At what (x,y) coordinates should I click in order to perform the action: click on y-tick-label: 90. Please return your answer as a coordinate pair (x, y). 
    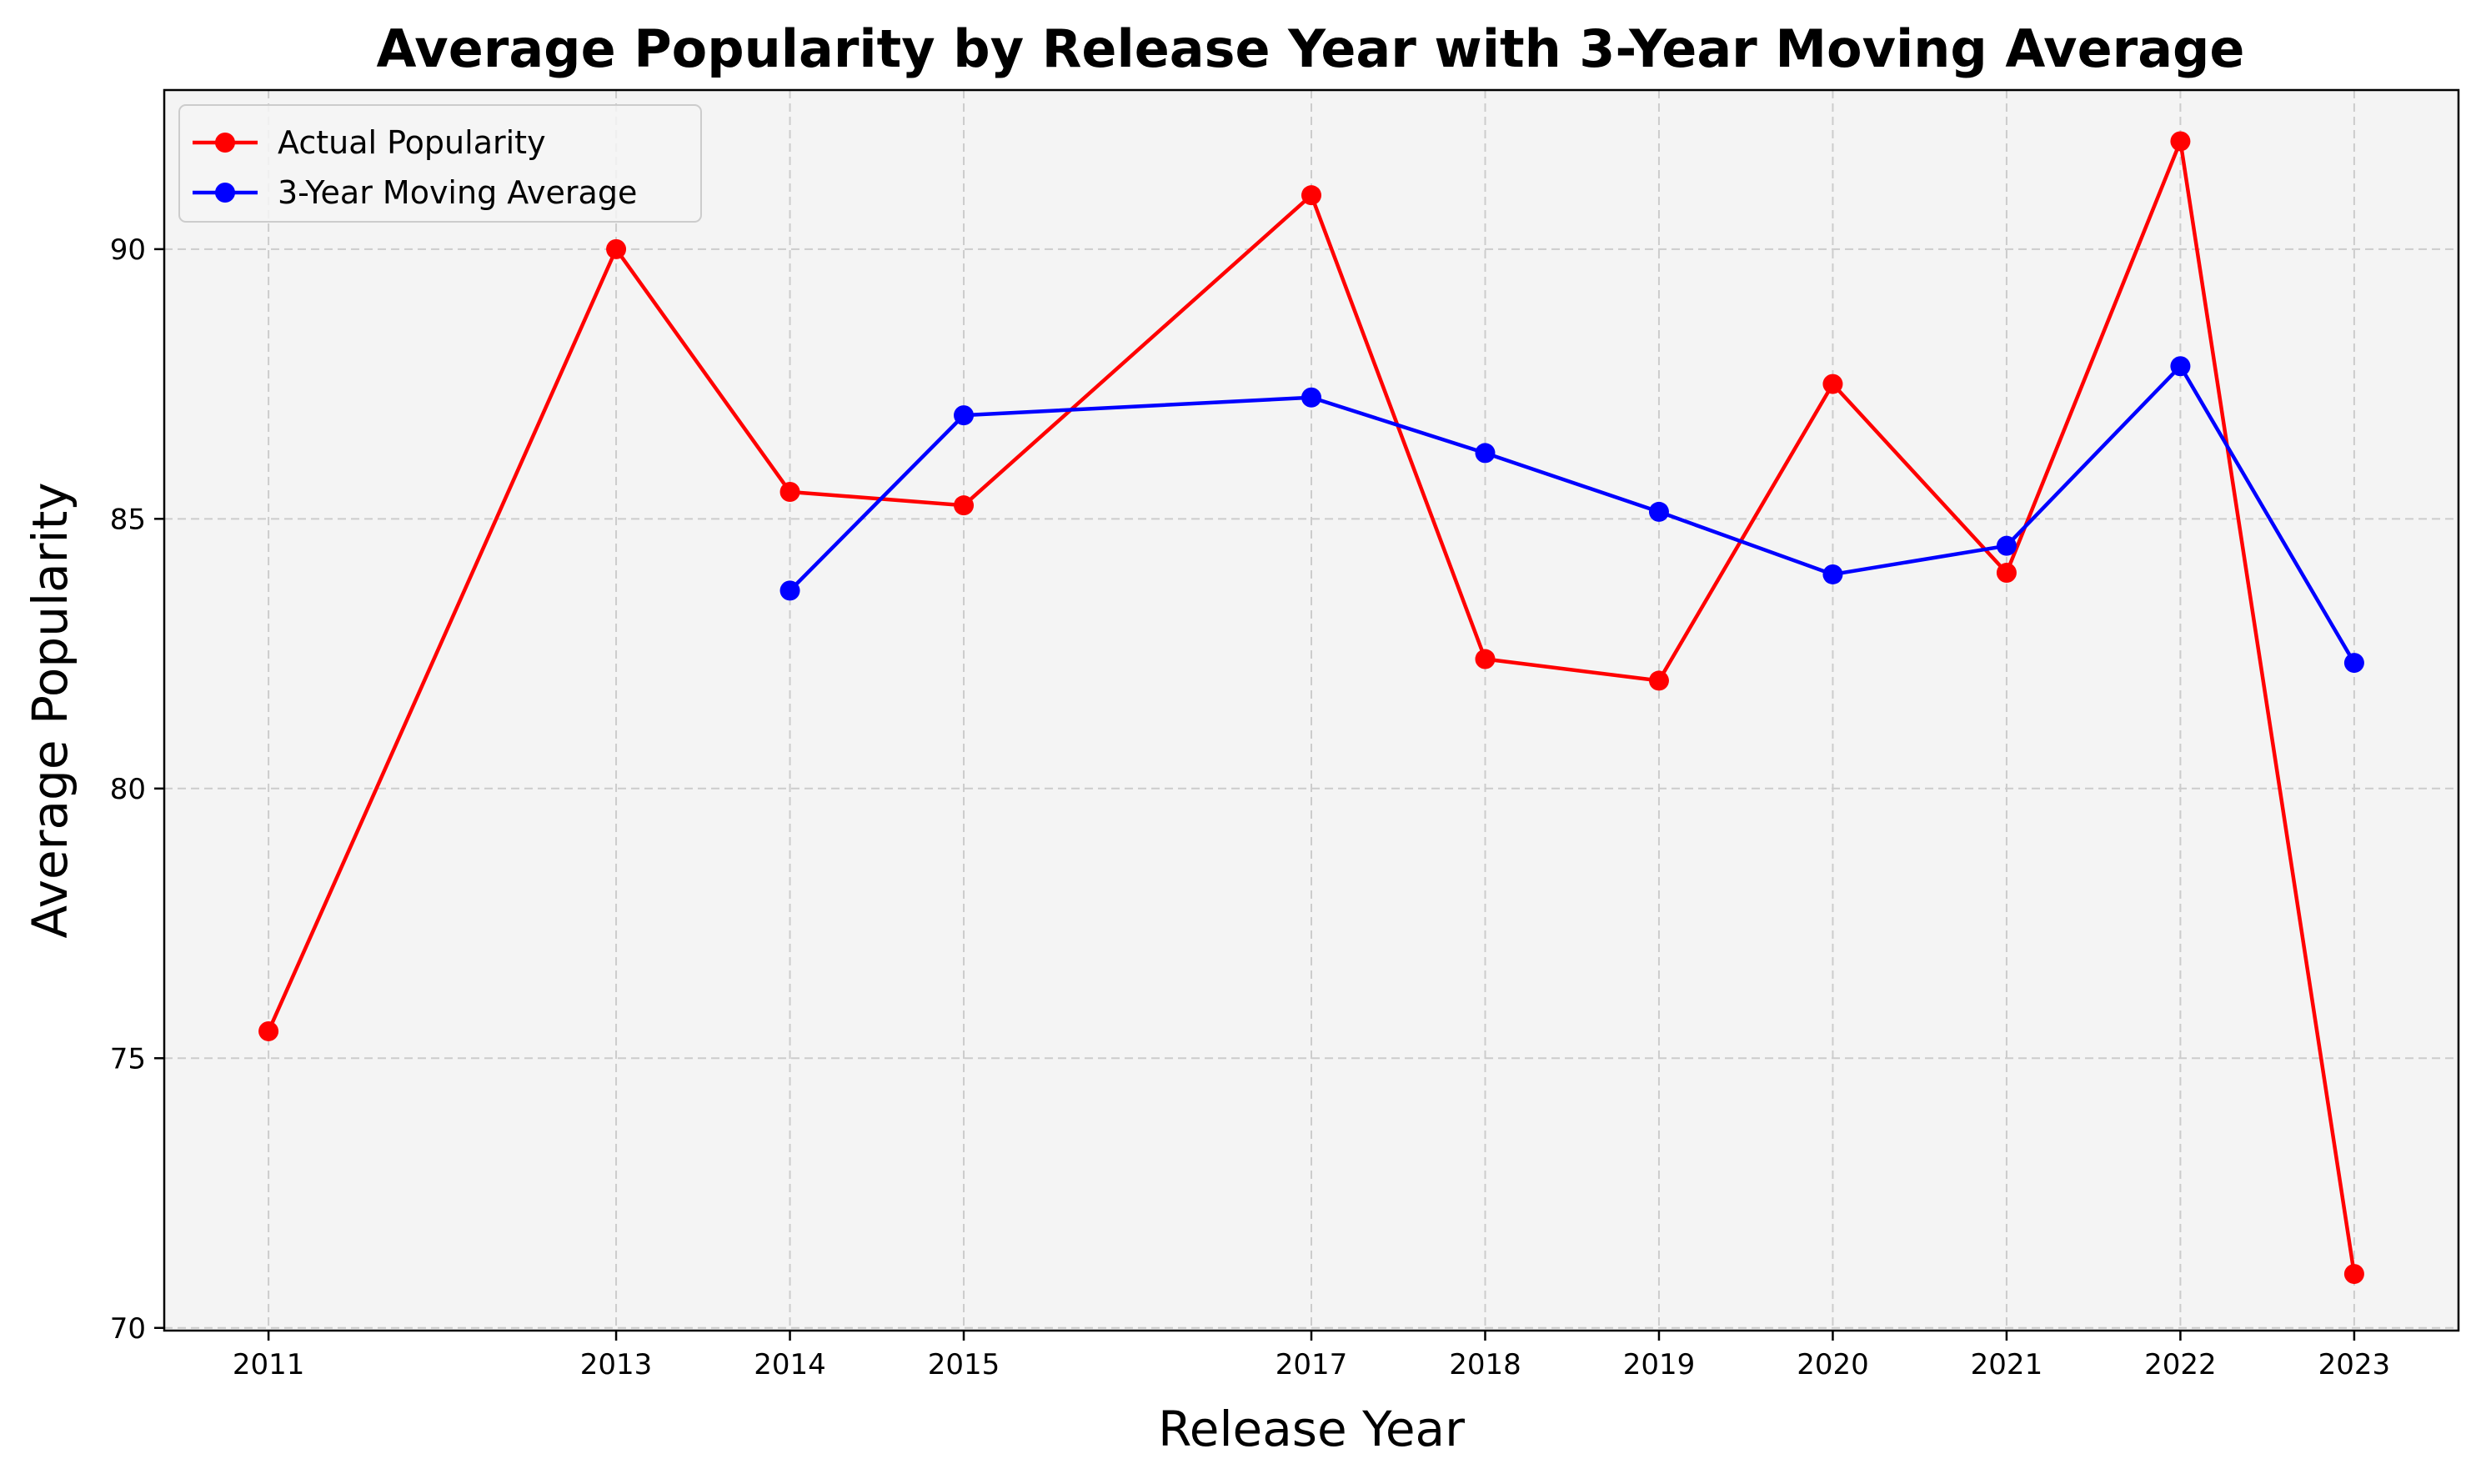
    Looking at the image, I should click on (128, 250).